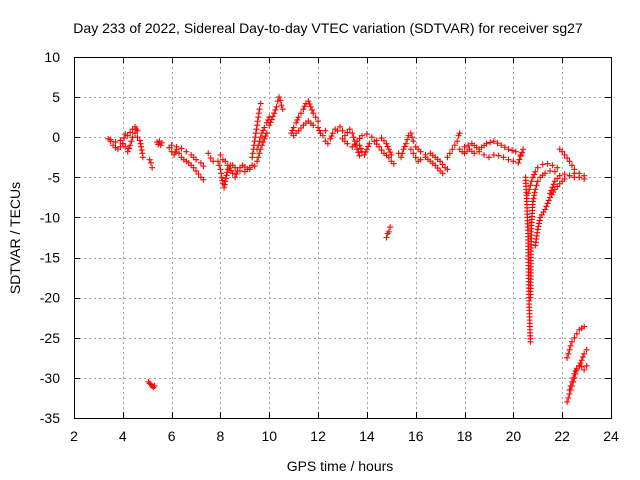  I want to click on y-tick-label: -25, so click(50, 338).